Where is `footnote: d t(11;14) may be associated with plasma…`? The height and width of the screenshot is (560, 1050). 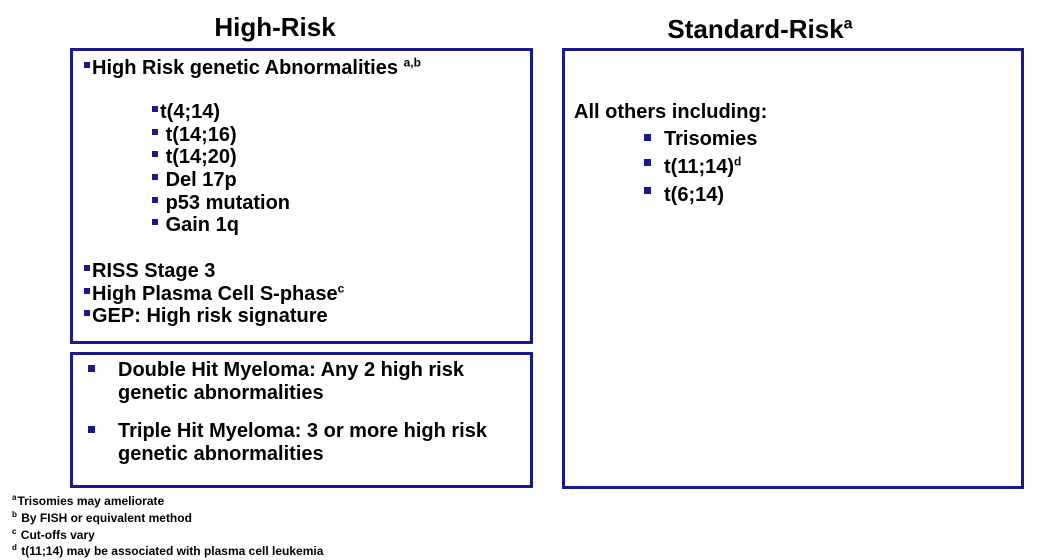
footnote: d t(11;14) may be associated with plasma… is located at coordinates (167, 549).